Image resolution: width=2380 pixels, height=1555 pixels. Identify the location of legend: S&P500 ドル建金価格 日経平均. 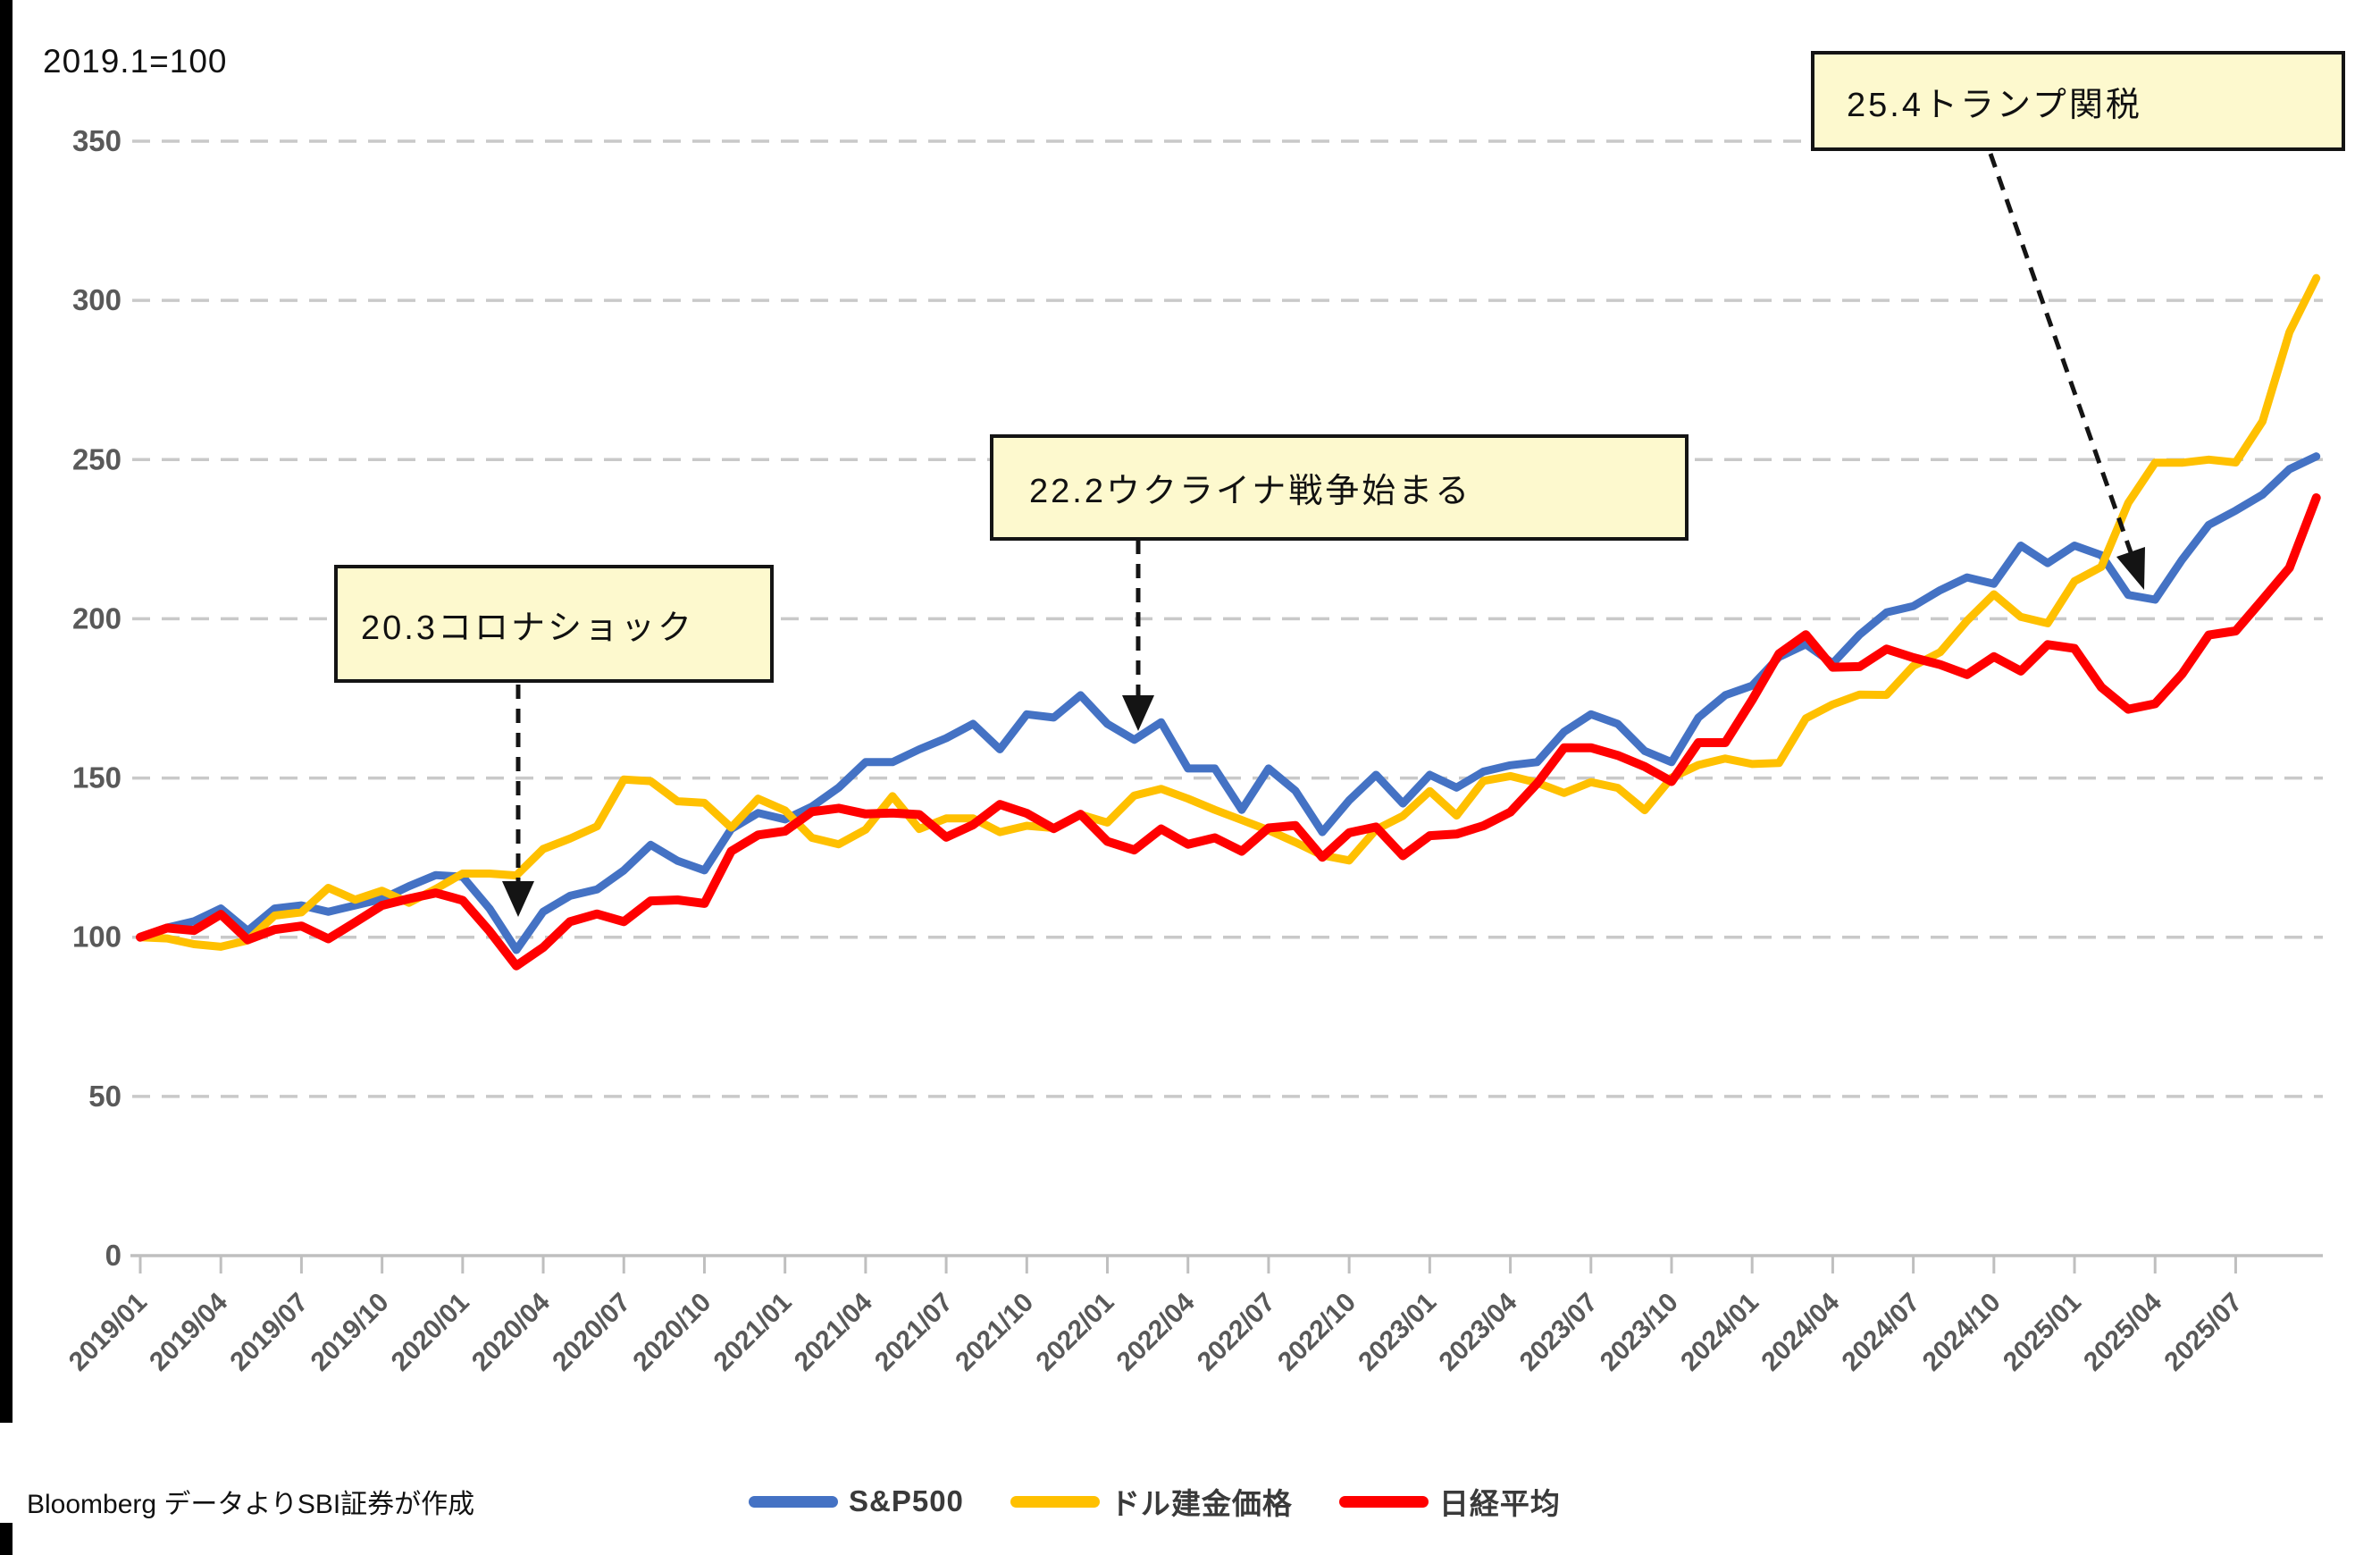
(1155, 1501).